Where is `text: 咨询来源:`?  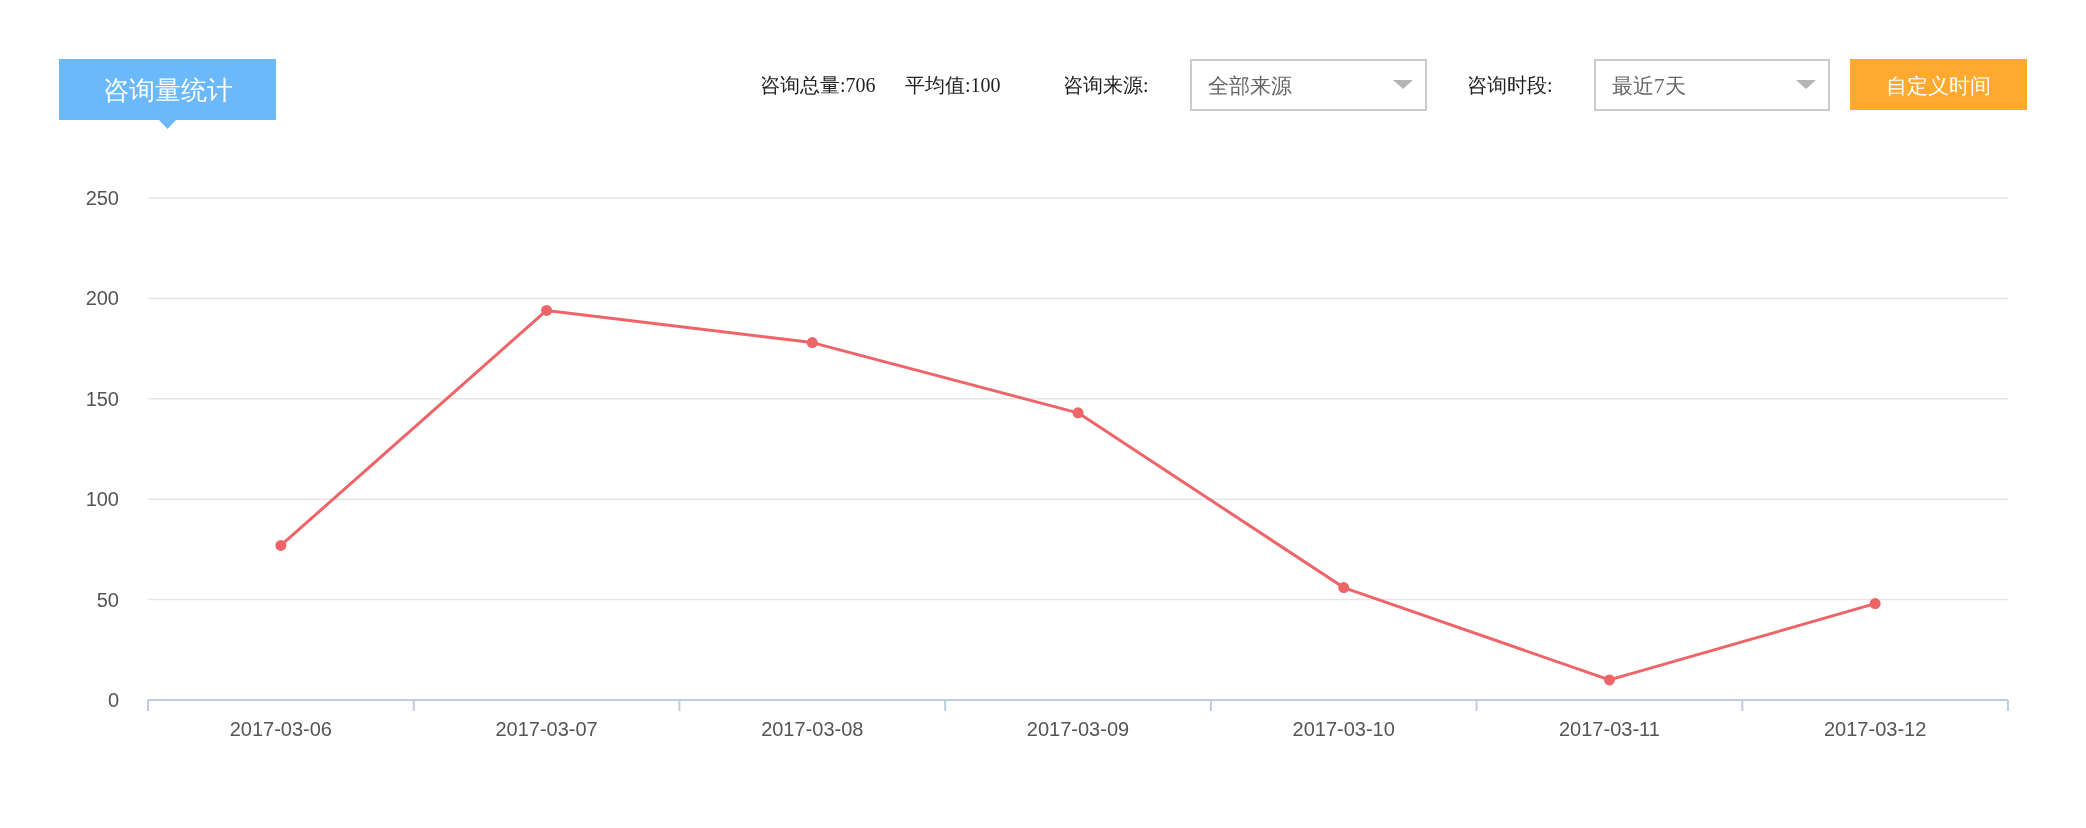 text: 咨询来源: is located at coordinates (1106, 85).